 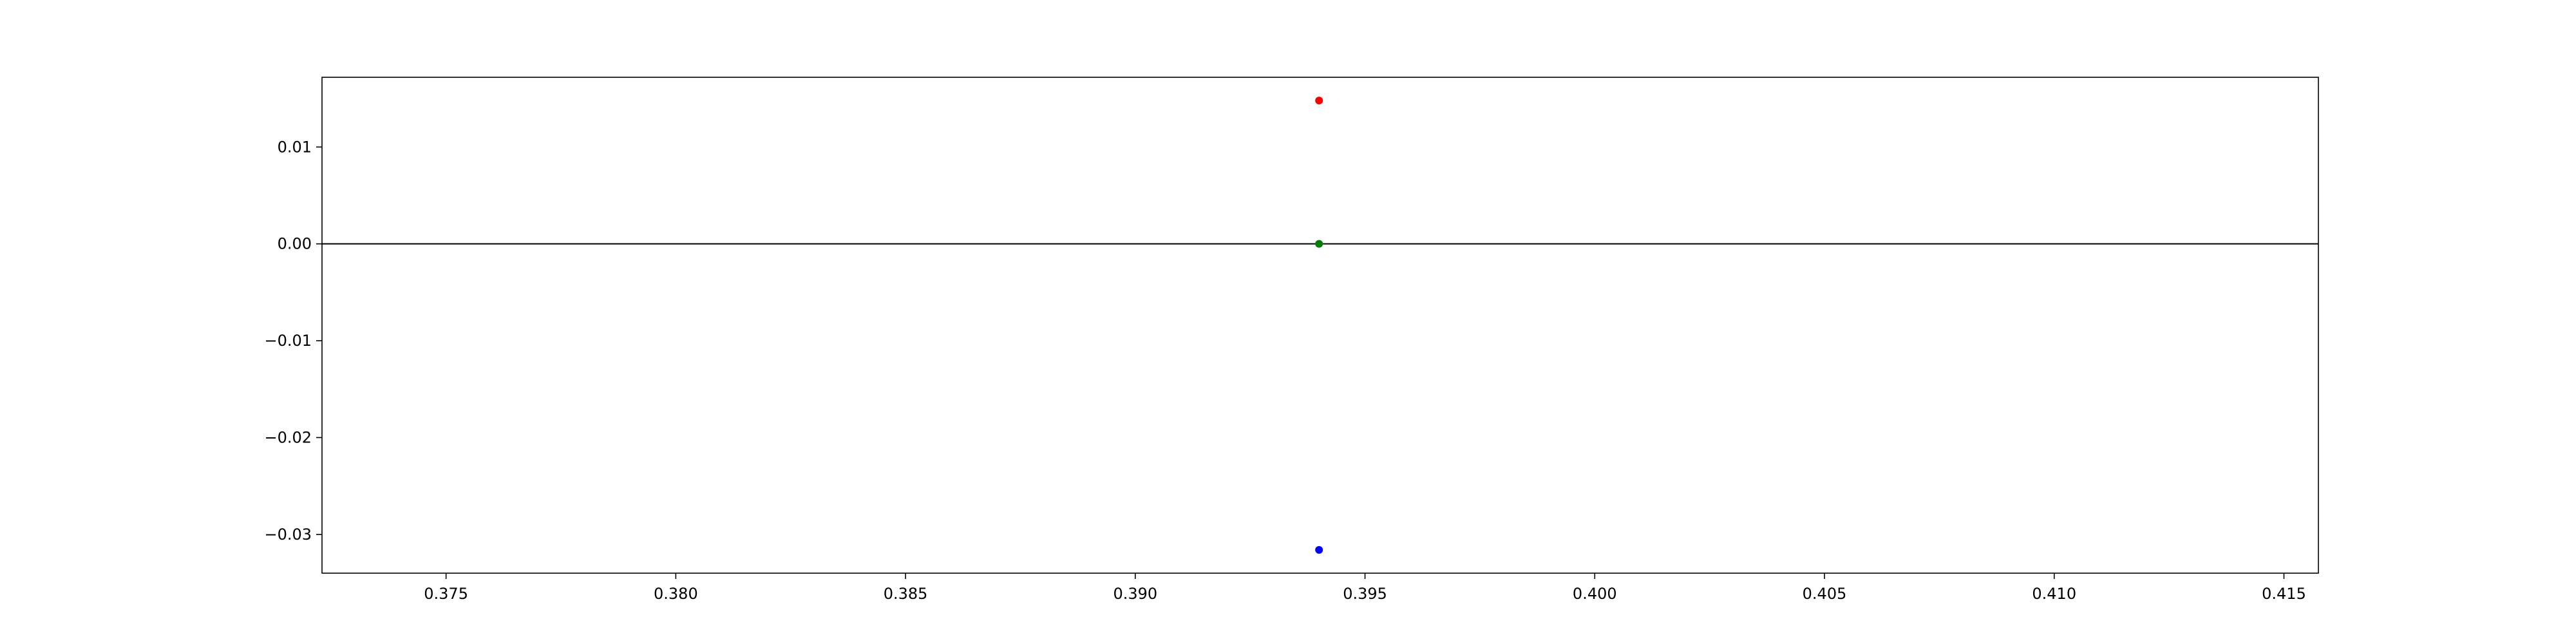 I want to click on y-tick-label: 0.01, so click(x=295, y=147).